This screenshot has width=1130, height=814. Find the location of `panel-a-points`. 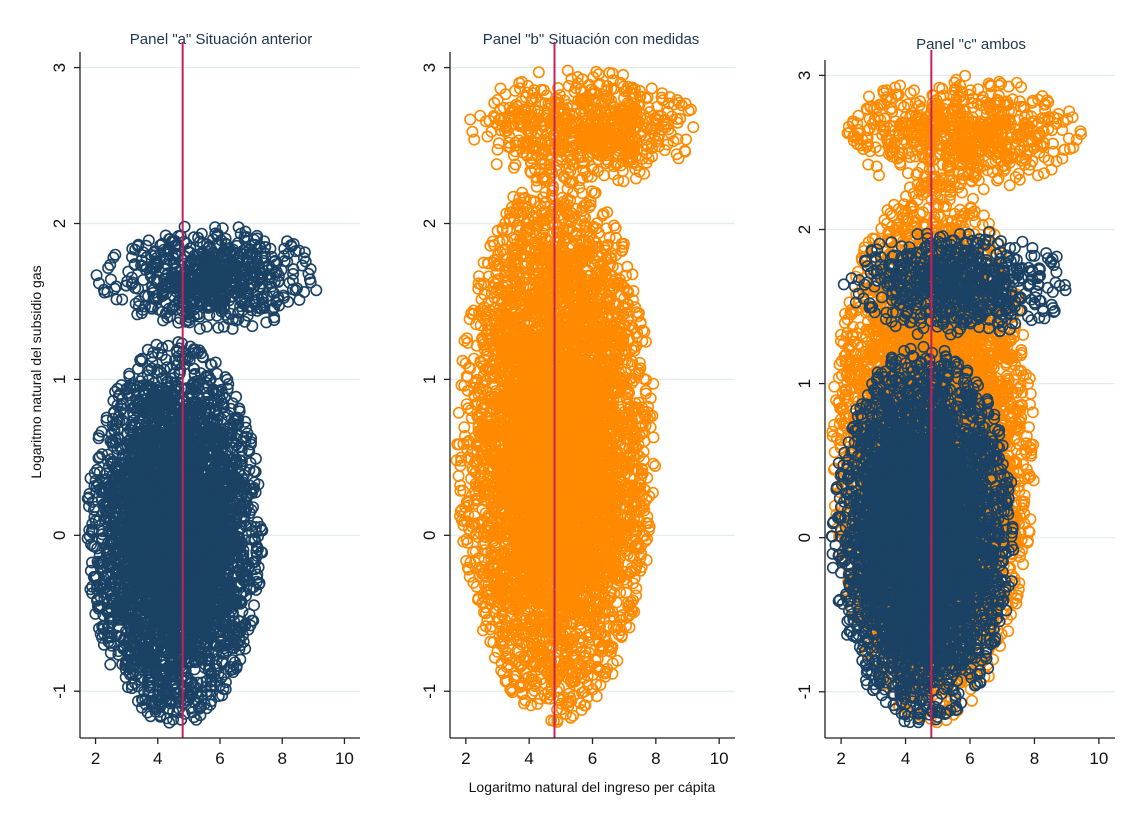

panel-a-points is located at coordinates (202, 474).